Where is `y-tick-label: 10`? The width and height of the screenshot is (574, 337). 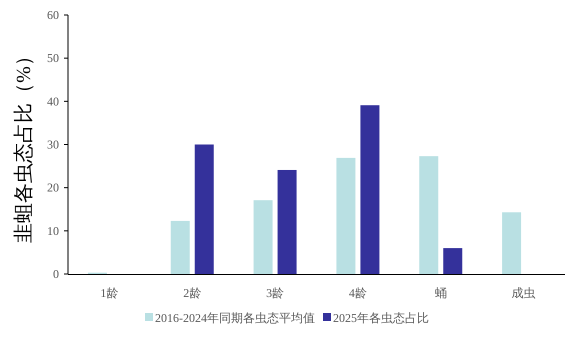 y-tick-label: 10 is located at coordinates (53, 231).